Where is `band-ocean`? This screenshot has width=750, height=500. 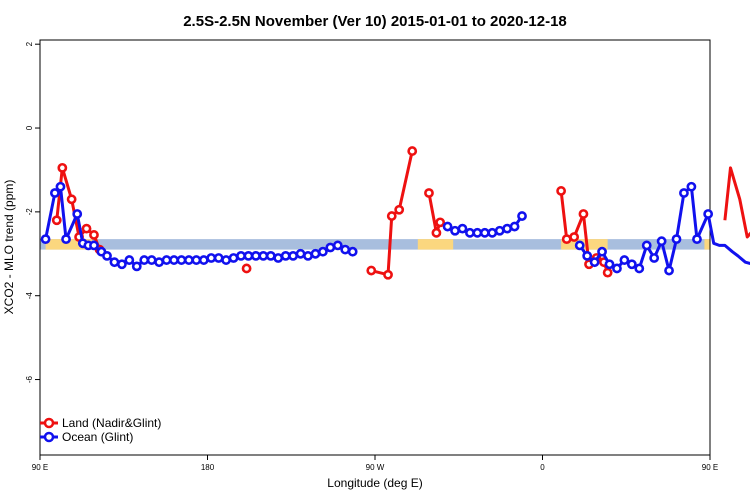 band-ocean is located at coordinates (375, 244).